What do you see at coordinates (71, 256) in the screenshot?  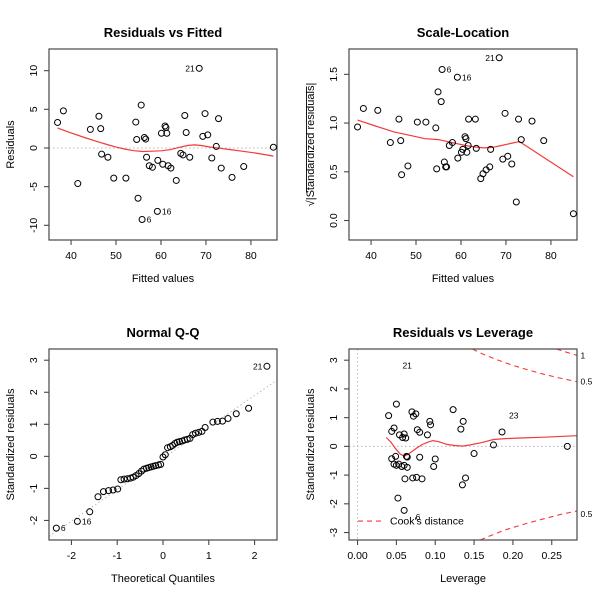 I see `x-tick-label: 40` at bounding box center [71, 256].